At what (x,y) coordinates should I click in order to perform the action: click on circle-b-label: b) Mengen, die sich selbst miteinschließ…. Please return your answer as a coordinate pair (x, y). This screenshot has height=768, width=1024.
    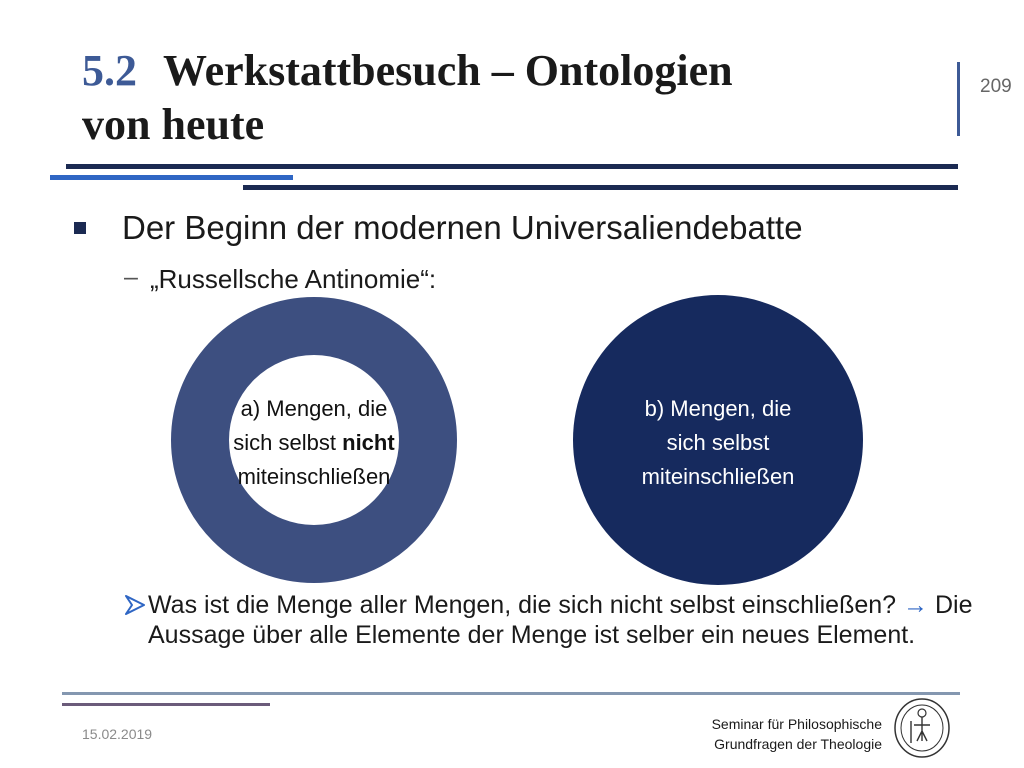
    Looking at the image, I should click on (718, 443).